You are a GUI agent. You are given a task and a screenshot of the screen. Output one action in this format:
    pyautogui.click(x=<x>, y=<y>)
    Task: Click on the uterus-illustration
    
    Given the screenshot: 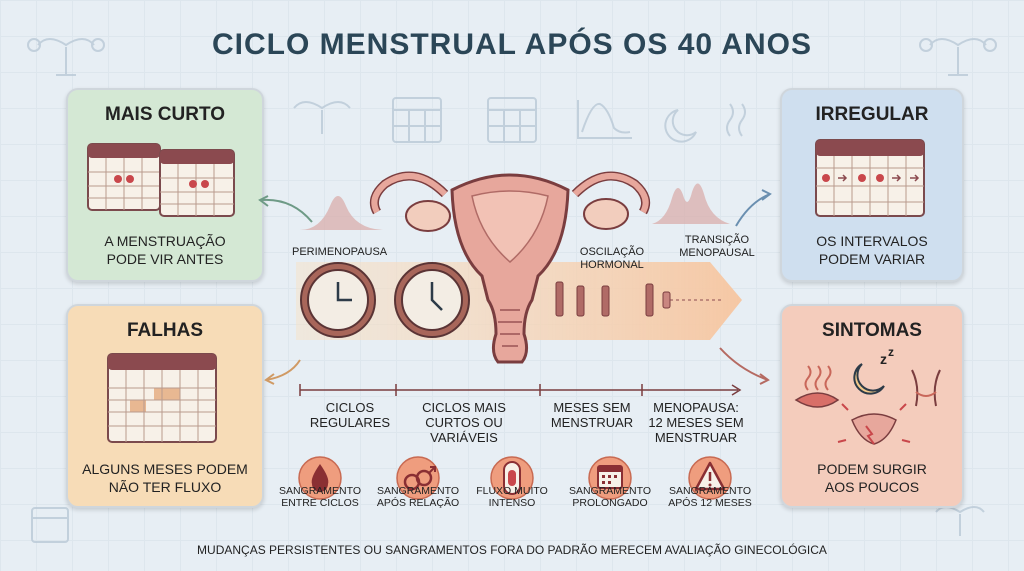 What is the action you would take?
    pyautogui.click(x=510, y=267)
    